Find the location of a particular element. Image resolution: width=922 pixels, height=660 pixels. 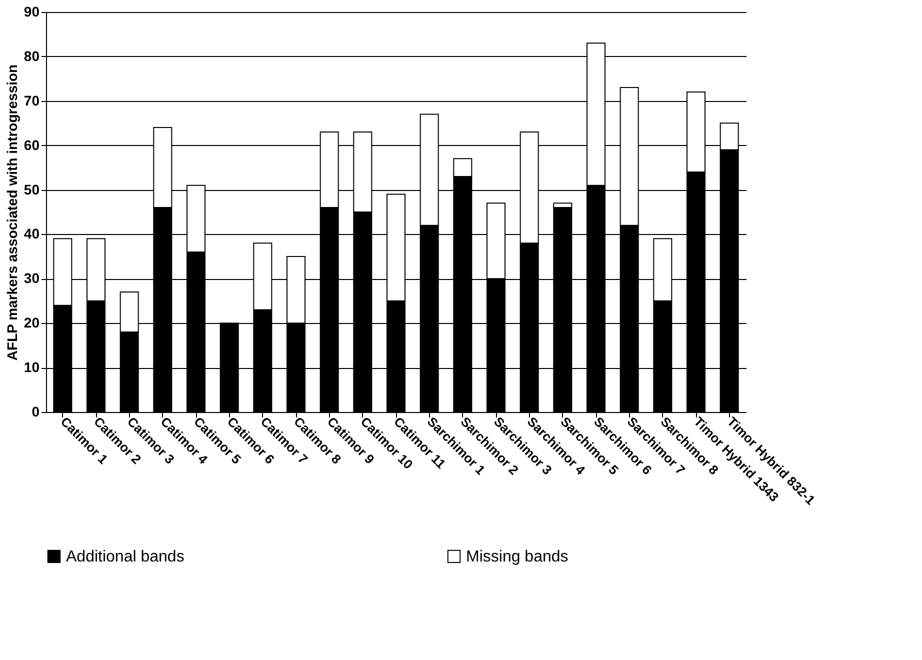

y-tick-label: 90 is located at coordinates (32, 12).